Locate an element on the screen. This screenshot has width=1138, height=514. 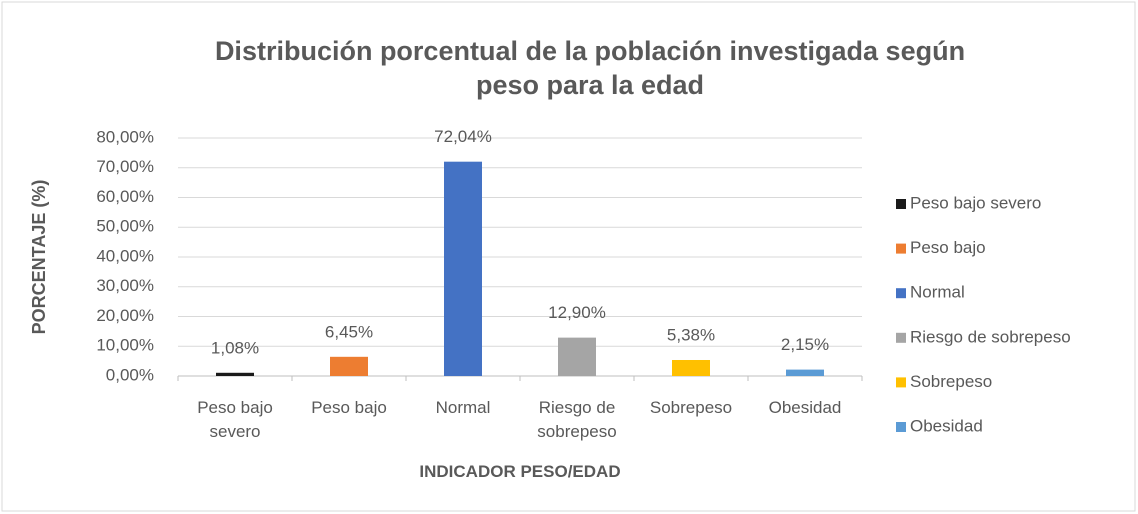
data-label: 12,90% is located at coordinates (577, 312).